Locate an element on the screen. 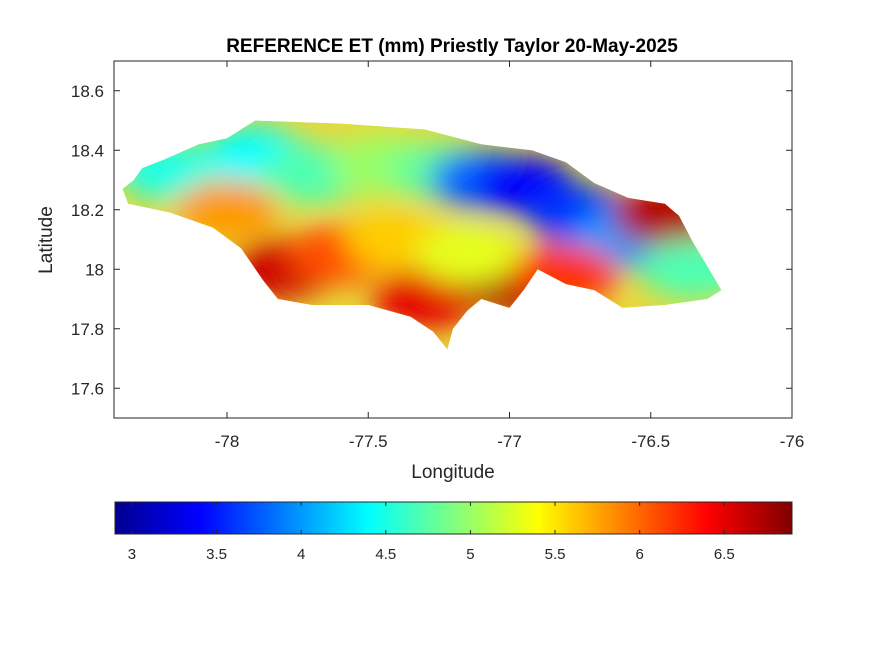 This screenshot has width=875, height=656. colorbar-tick-label: 5.5 is located at coordinates (555, 554).